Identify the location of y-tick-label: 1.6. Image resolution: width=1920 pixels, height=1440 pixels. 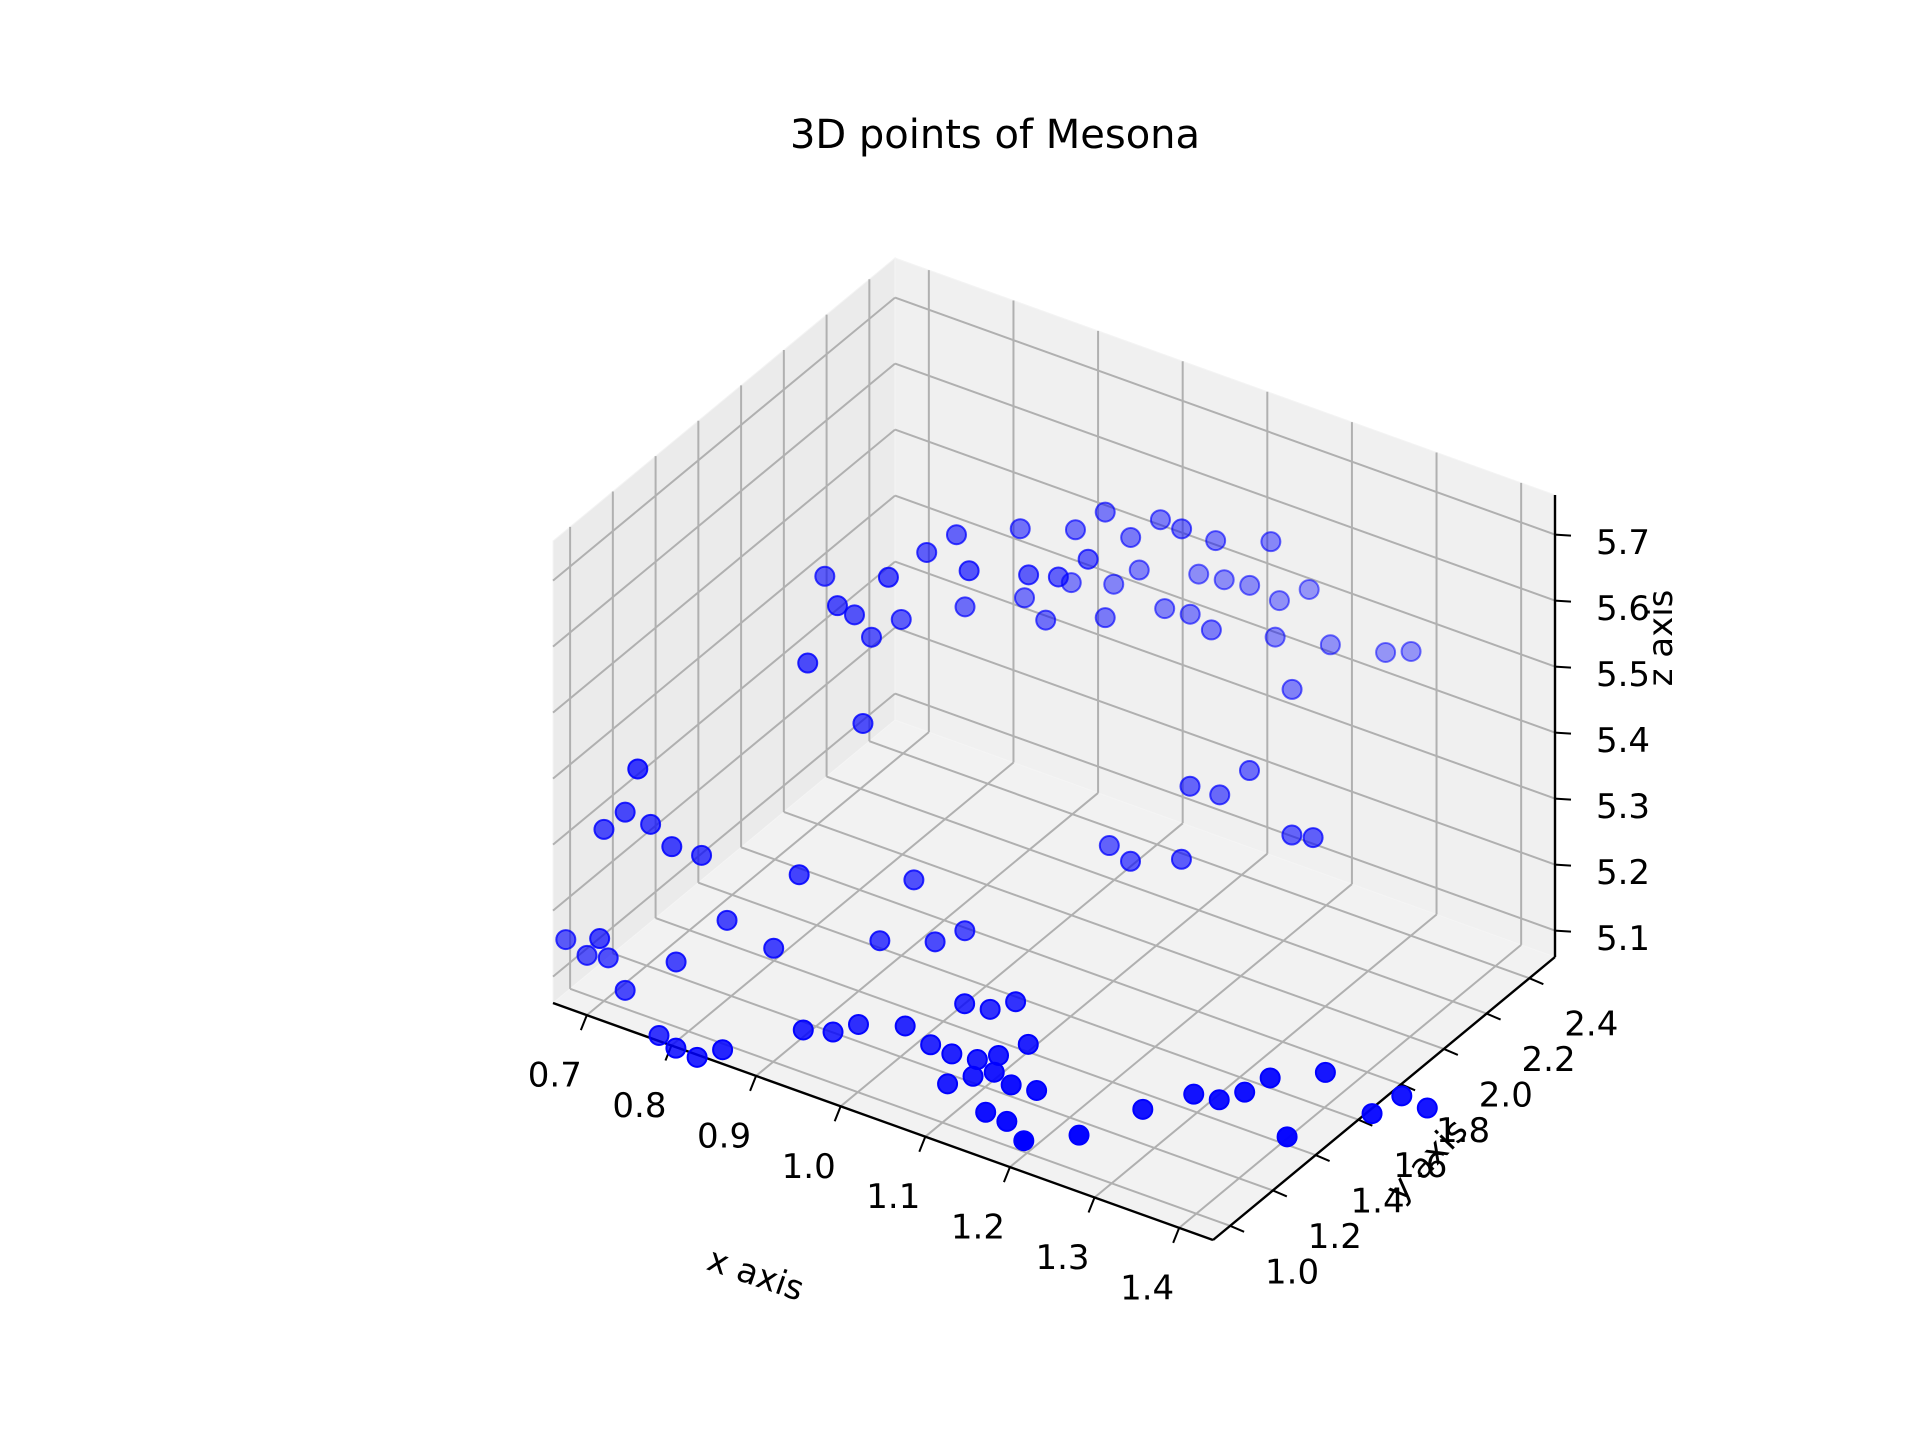
(1420, 1166).